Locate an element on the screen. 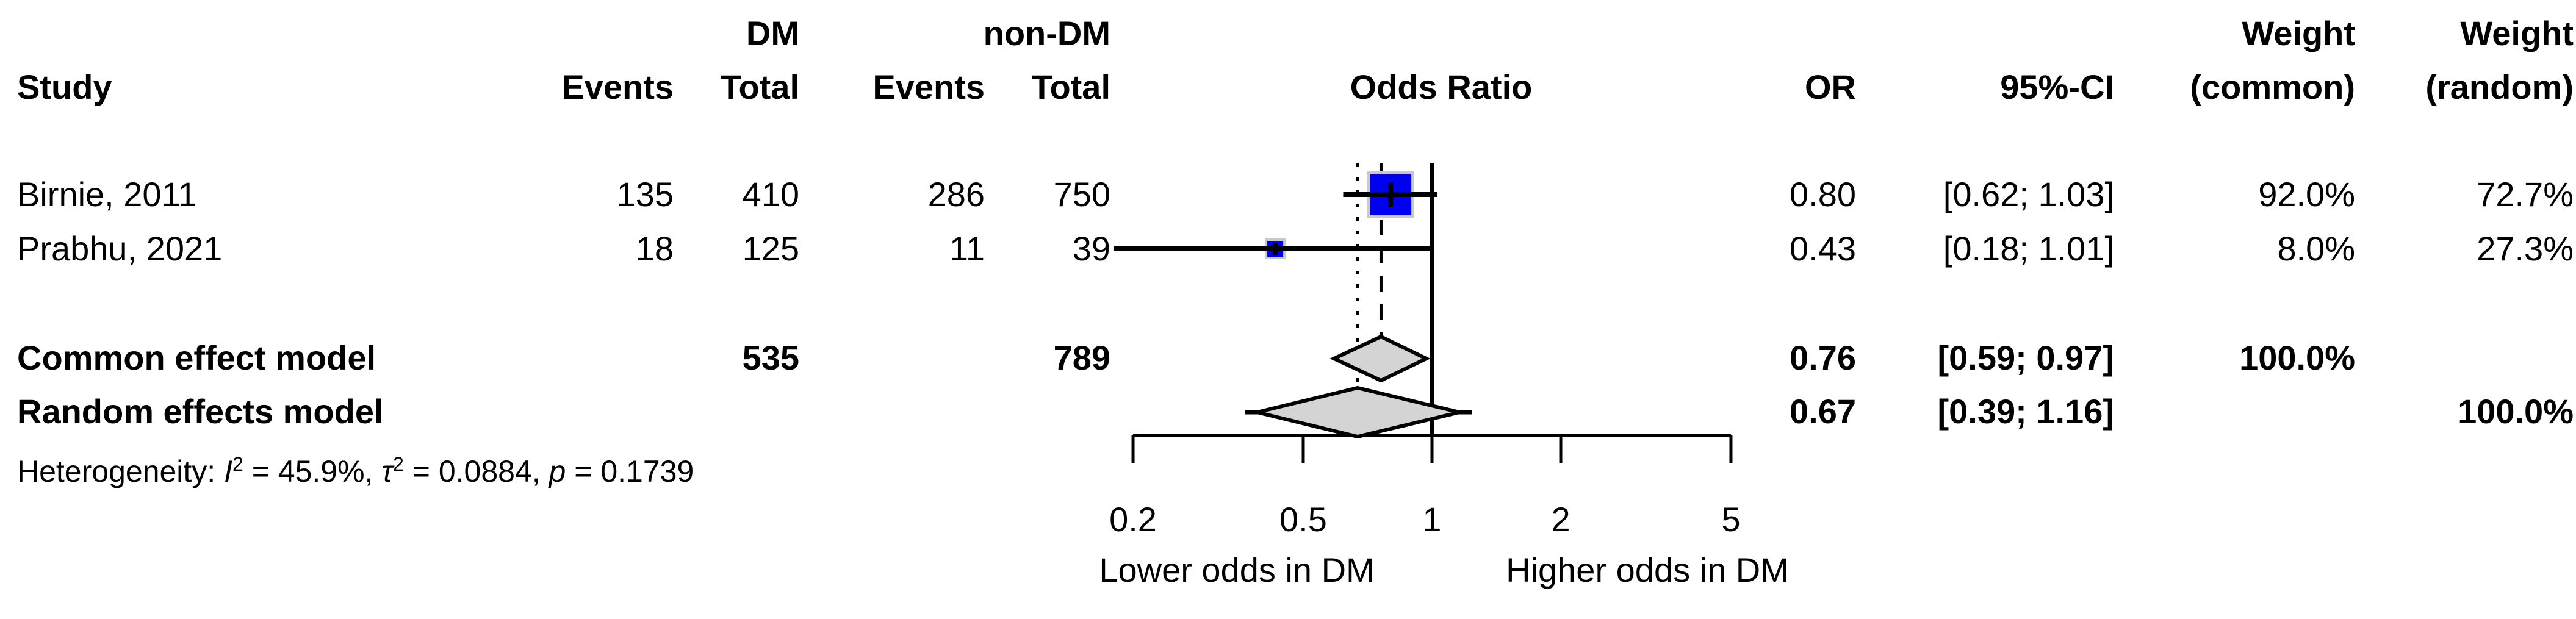  weight-random-value: 72.7% is located at coordinates (2525, 194).